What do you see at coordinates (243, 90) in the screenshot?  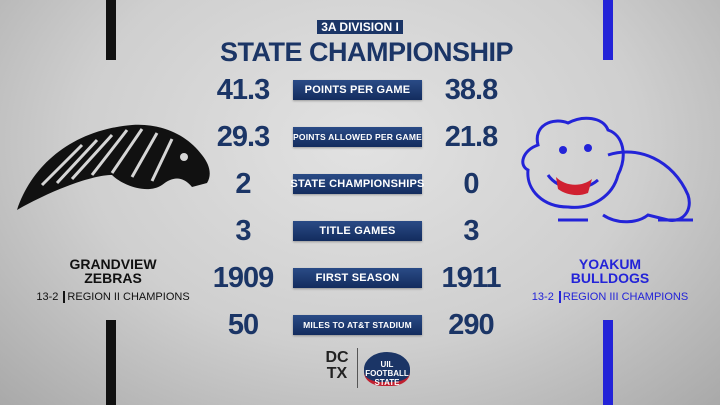 I see `left-stat-value: 41.3` at bounding box center [243, 90].